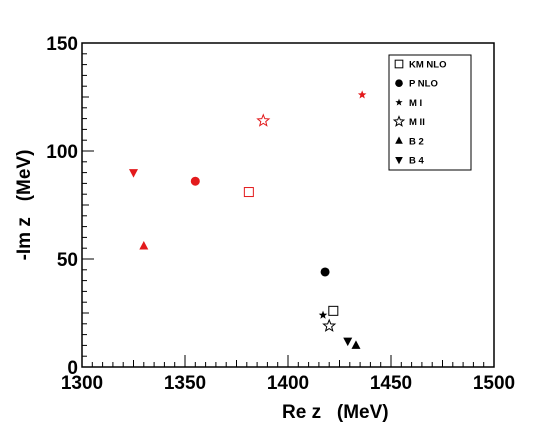 The height and width of the screenshot is (428, 540). What do you see at coordinates (72, 368) in the screenshot?
I see `y-tick-label: 0` at bounding box center [72, 368].